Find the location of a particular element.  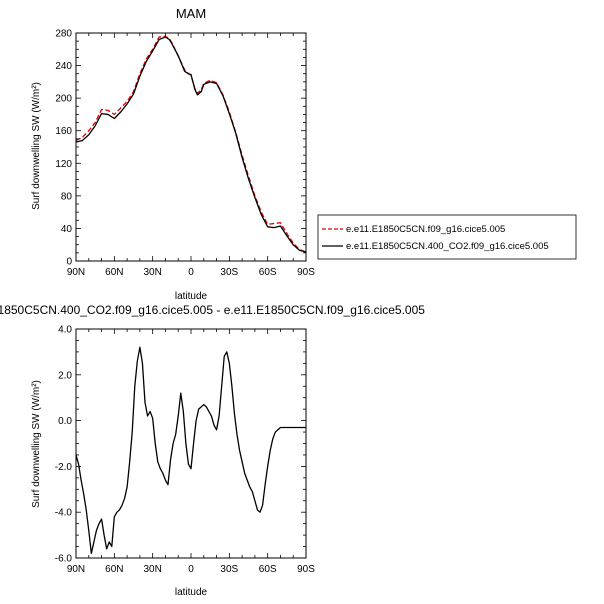

bottom-x-tick-label: 90S is located at coordinates (306, 569).